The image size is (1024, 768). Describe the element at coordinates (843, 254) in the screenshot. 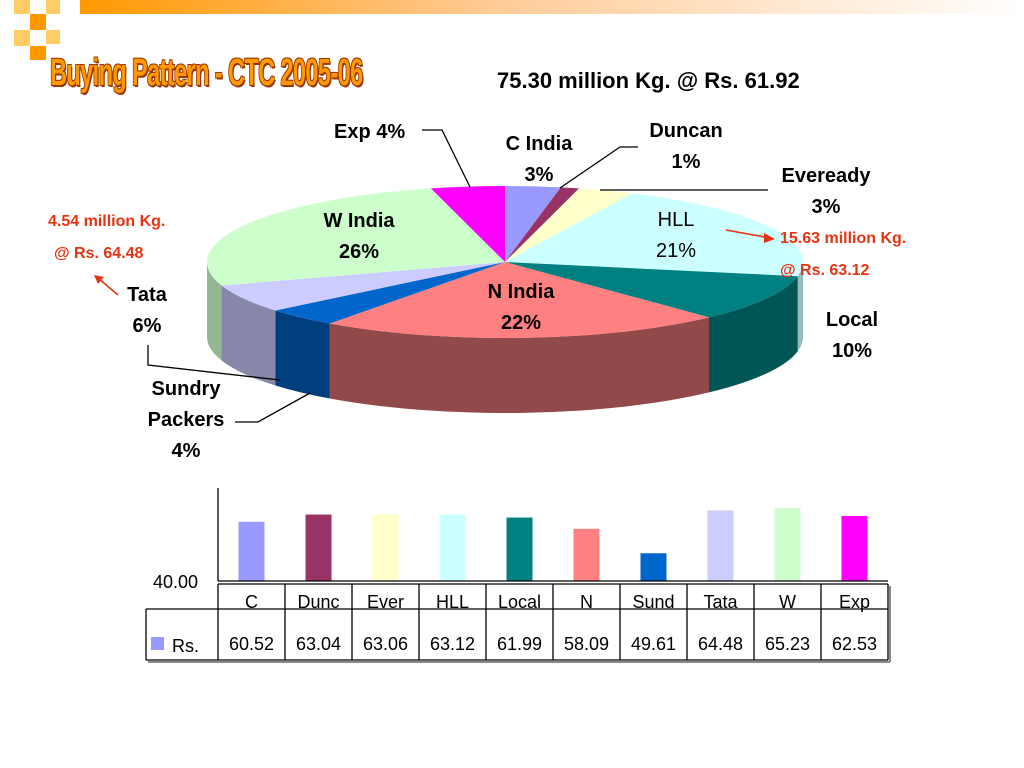

I see `note-hll: 15.63 million Kg. @ Rs. 63.12` at that location.